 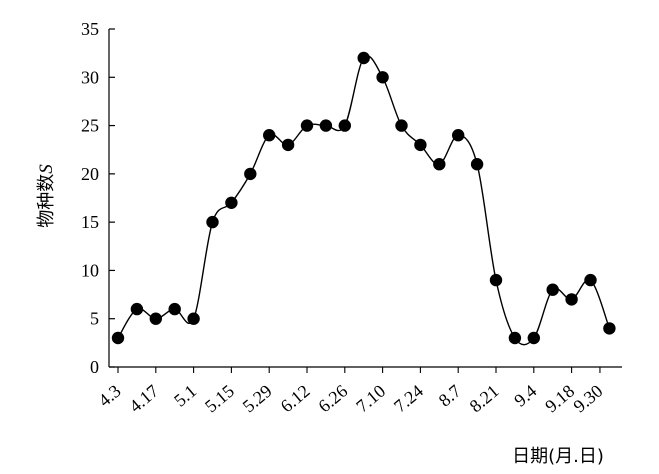 I want to click on y-tick-label: 30, so click(x=90, y=77).